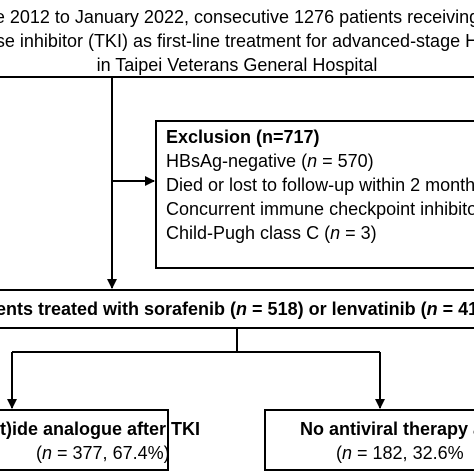 This screenshot has width=474, height=474. What do you see at coordinates (400, 453) in the screenshot?
I see `right-box-stat: (n = 182, 32.6%` at bounding box center [400, 453].